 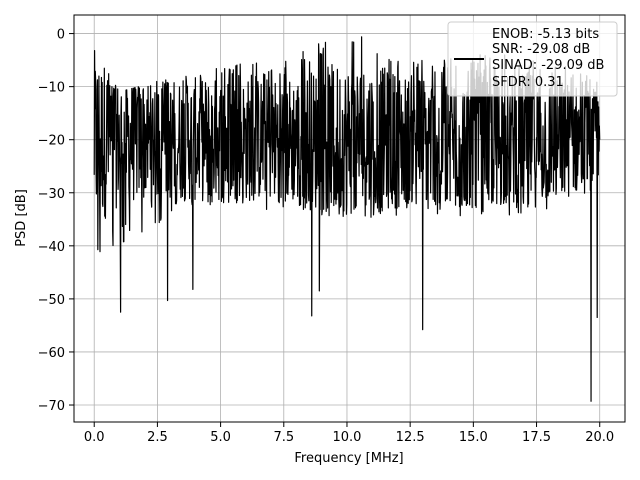 I want to click on y-tick-label: −70, so click(x=51, y=406).